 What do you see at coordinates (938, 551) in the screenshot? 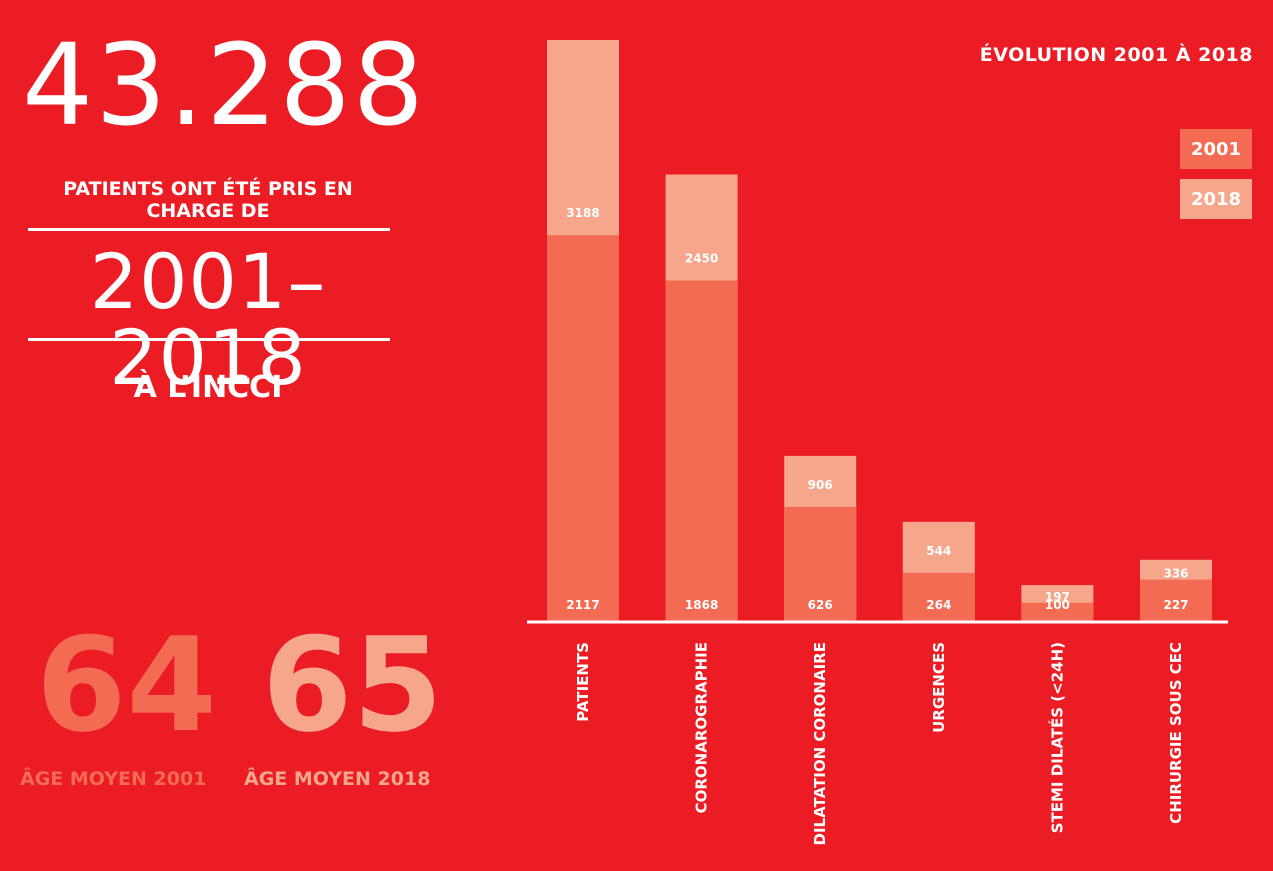
I see `value-label-2018-3: 544` at bounding box center [938, 551].